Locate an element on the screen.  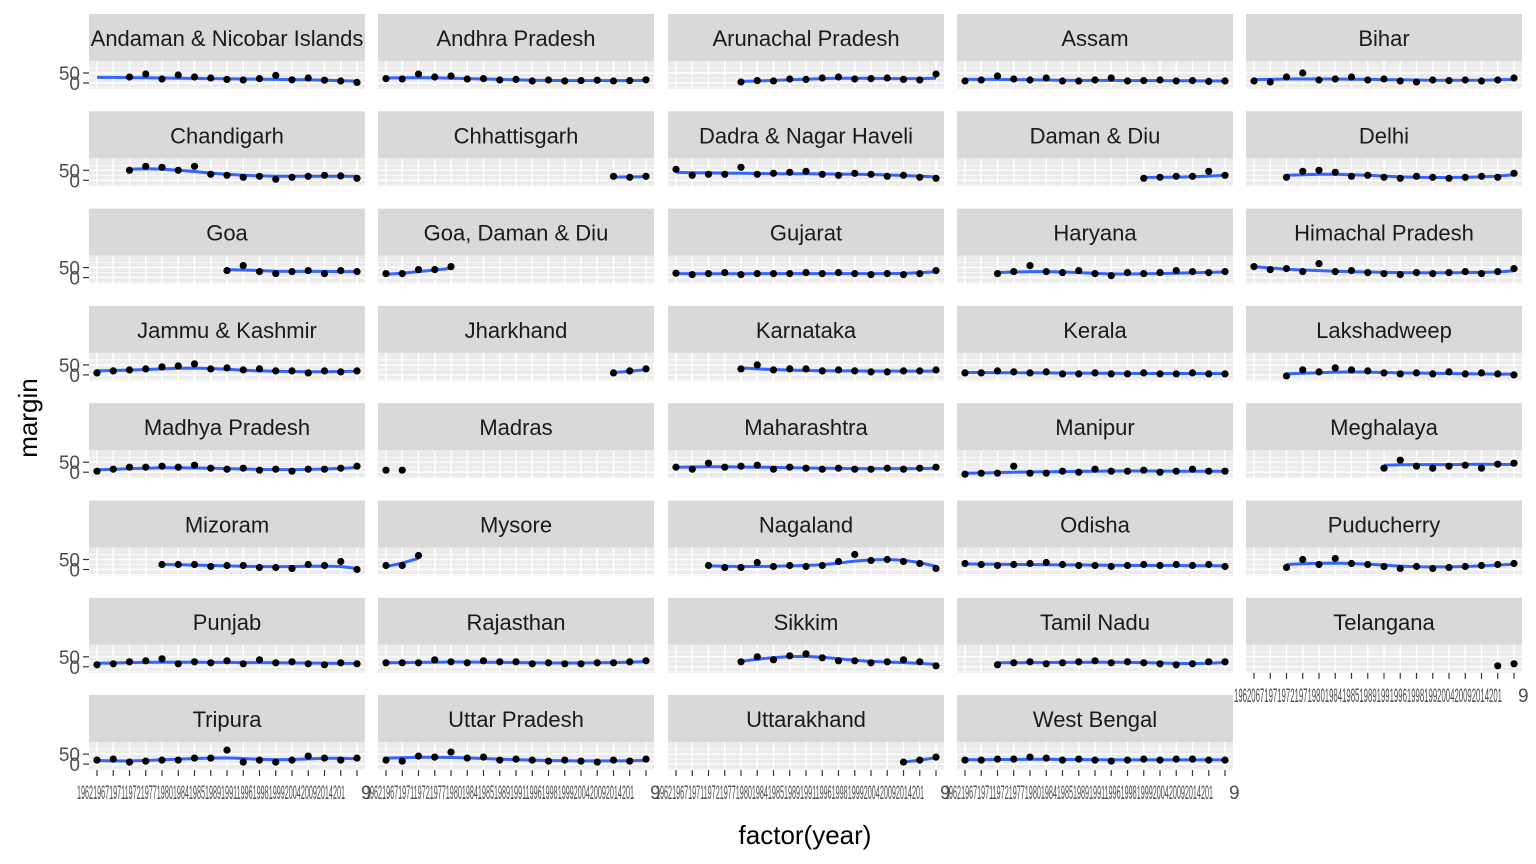
strip-maharashtra is located at coordinates (806, 427).